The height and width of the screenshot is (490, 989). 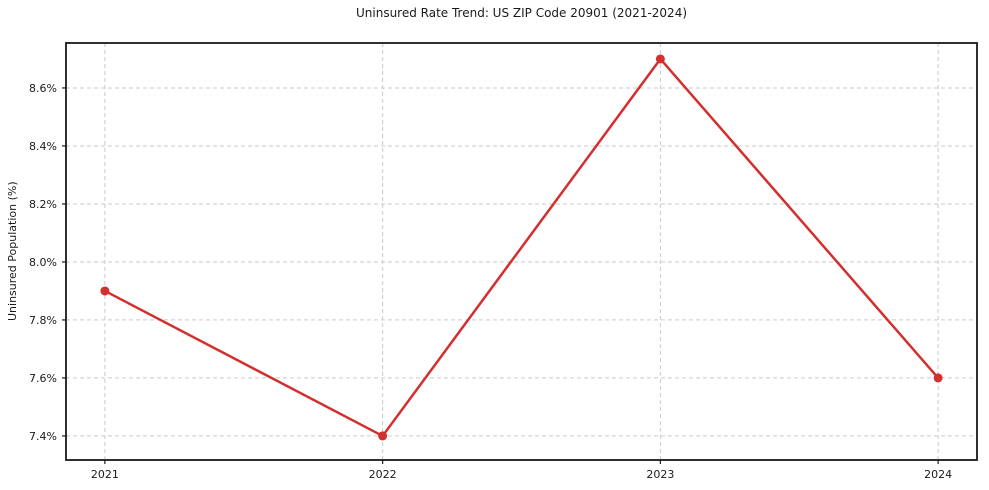 What do you see at coordinates (43, 204) in the screenshot?
I see `y-tick-label: 8.2%` at bounding box center [43, 204].